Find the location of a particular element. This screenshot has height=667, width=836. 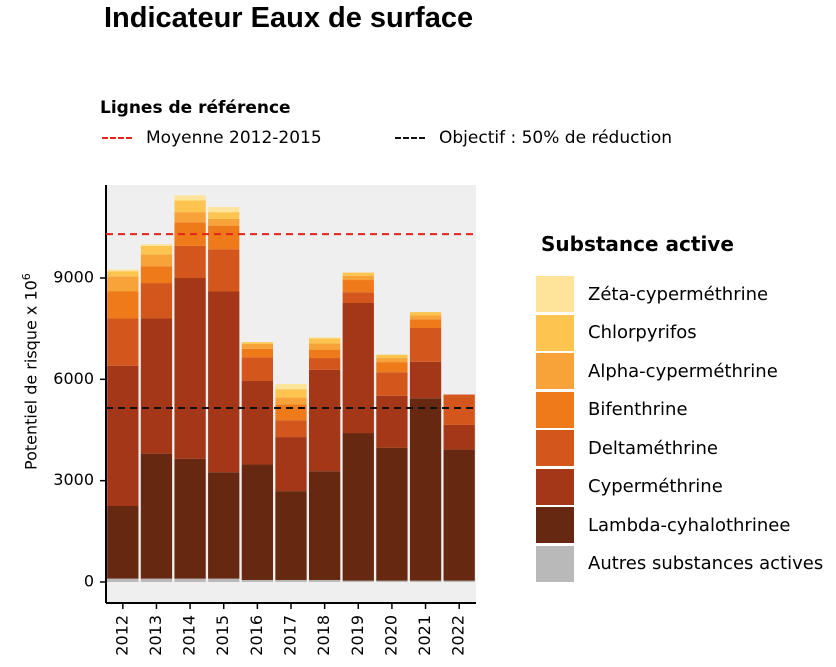

legend-label: Cyperméthrine is located at coordinates (655, 486).